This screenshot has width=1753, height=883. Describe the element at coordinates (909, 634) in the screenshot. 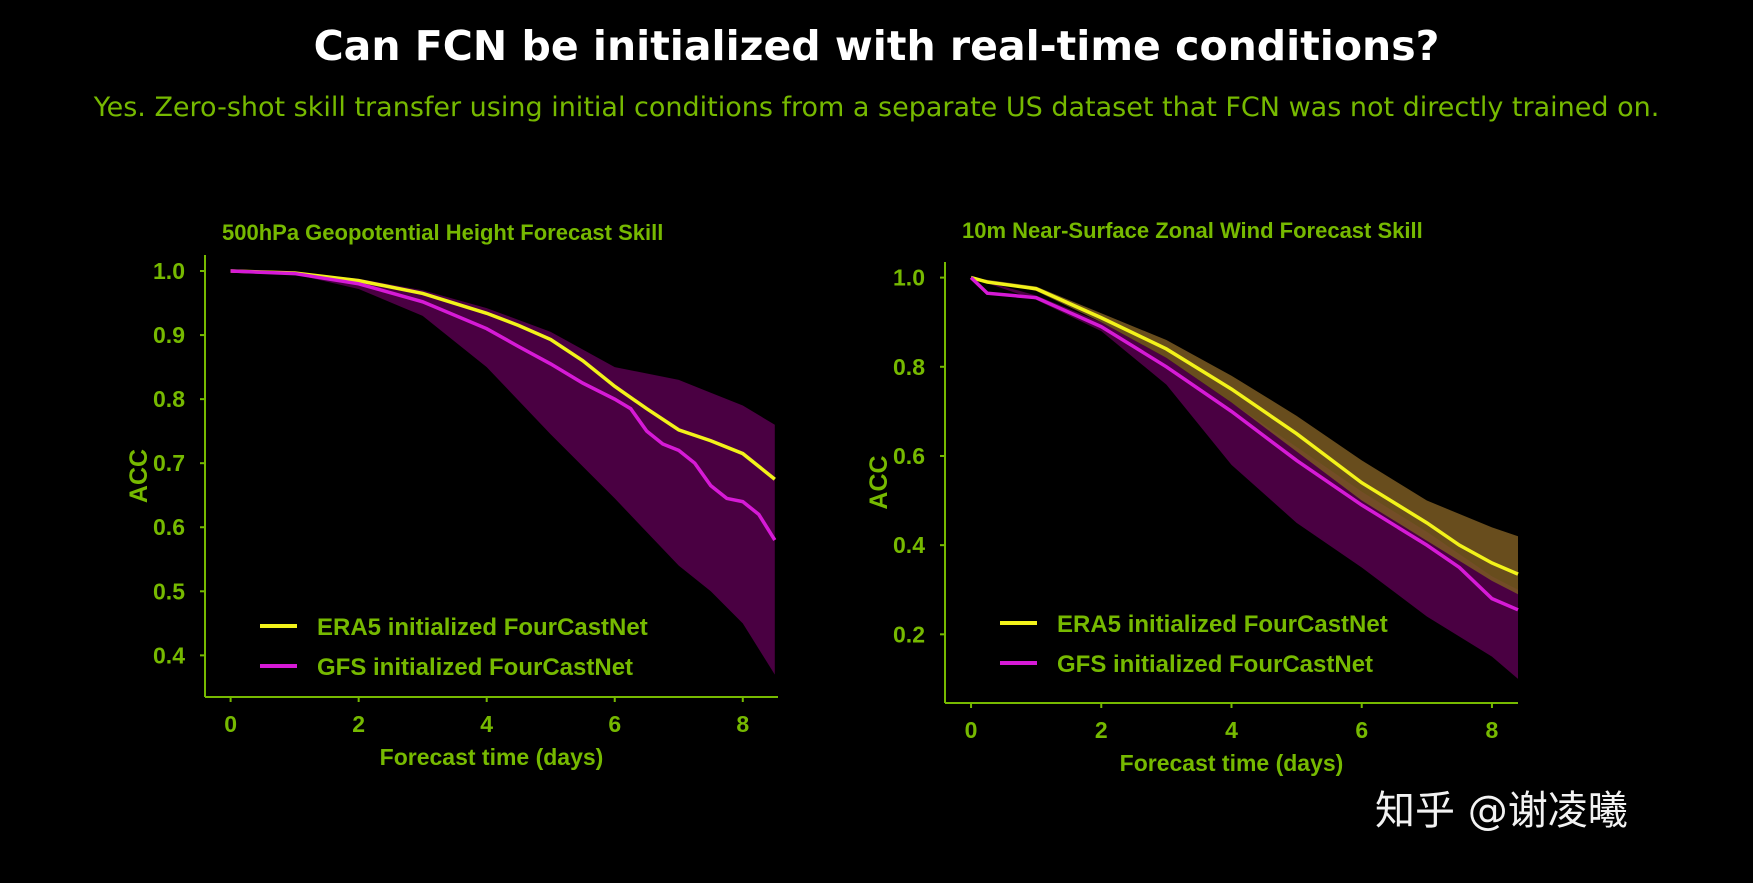

I see `y-tick-label: 0.2` at that location.